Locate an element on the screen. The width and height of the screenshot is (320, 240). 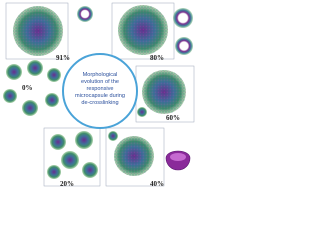
caption-line: responsive is located at coordinates (99, 89).